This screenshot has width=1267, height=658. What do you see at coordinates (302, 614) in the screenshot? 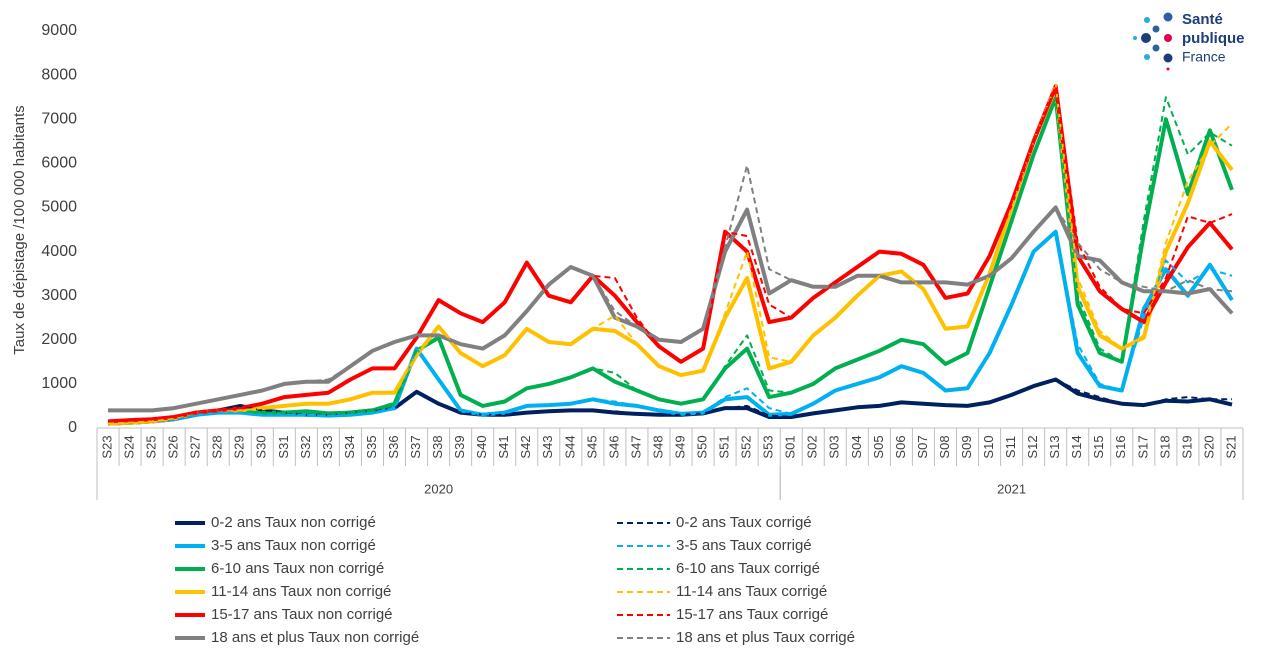
I see `legend-label: 15-17 ans Taux non corrigé` at bounding box center [302, 614].